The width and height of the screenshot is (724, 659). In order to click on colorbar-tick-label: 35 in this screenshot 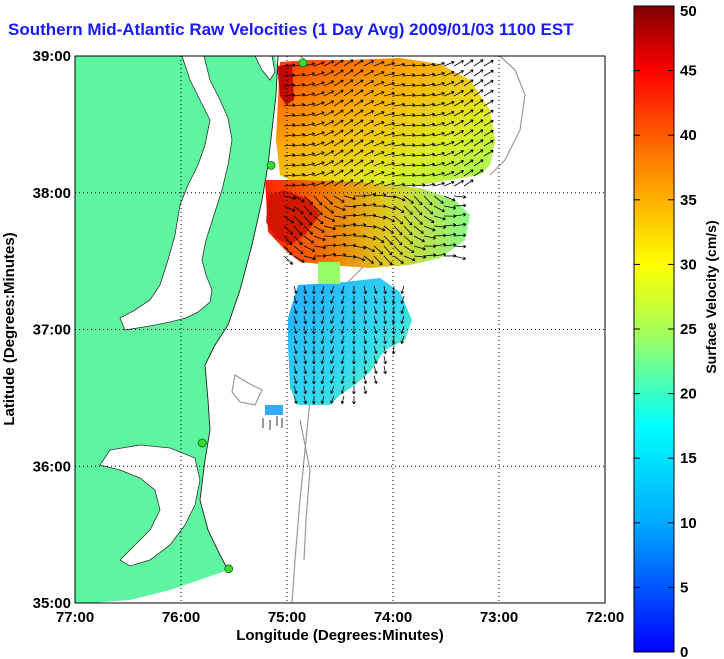, I will do `click(688, 200)`.